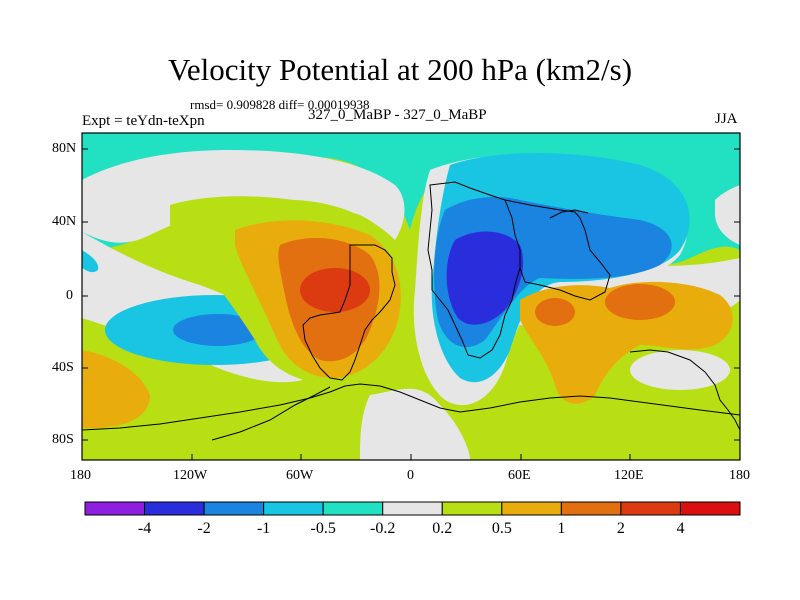  I want to click on chart-title: Velocity Potential at 200 hPa (km2/s), so click(400, 69).